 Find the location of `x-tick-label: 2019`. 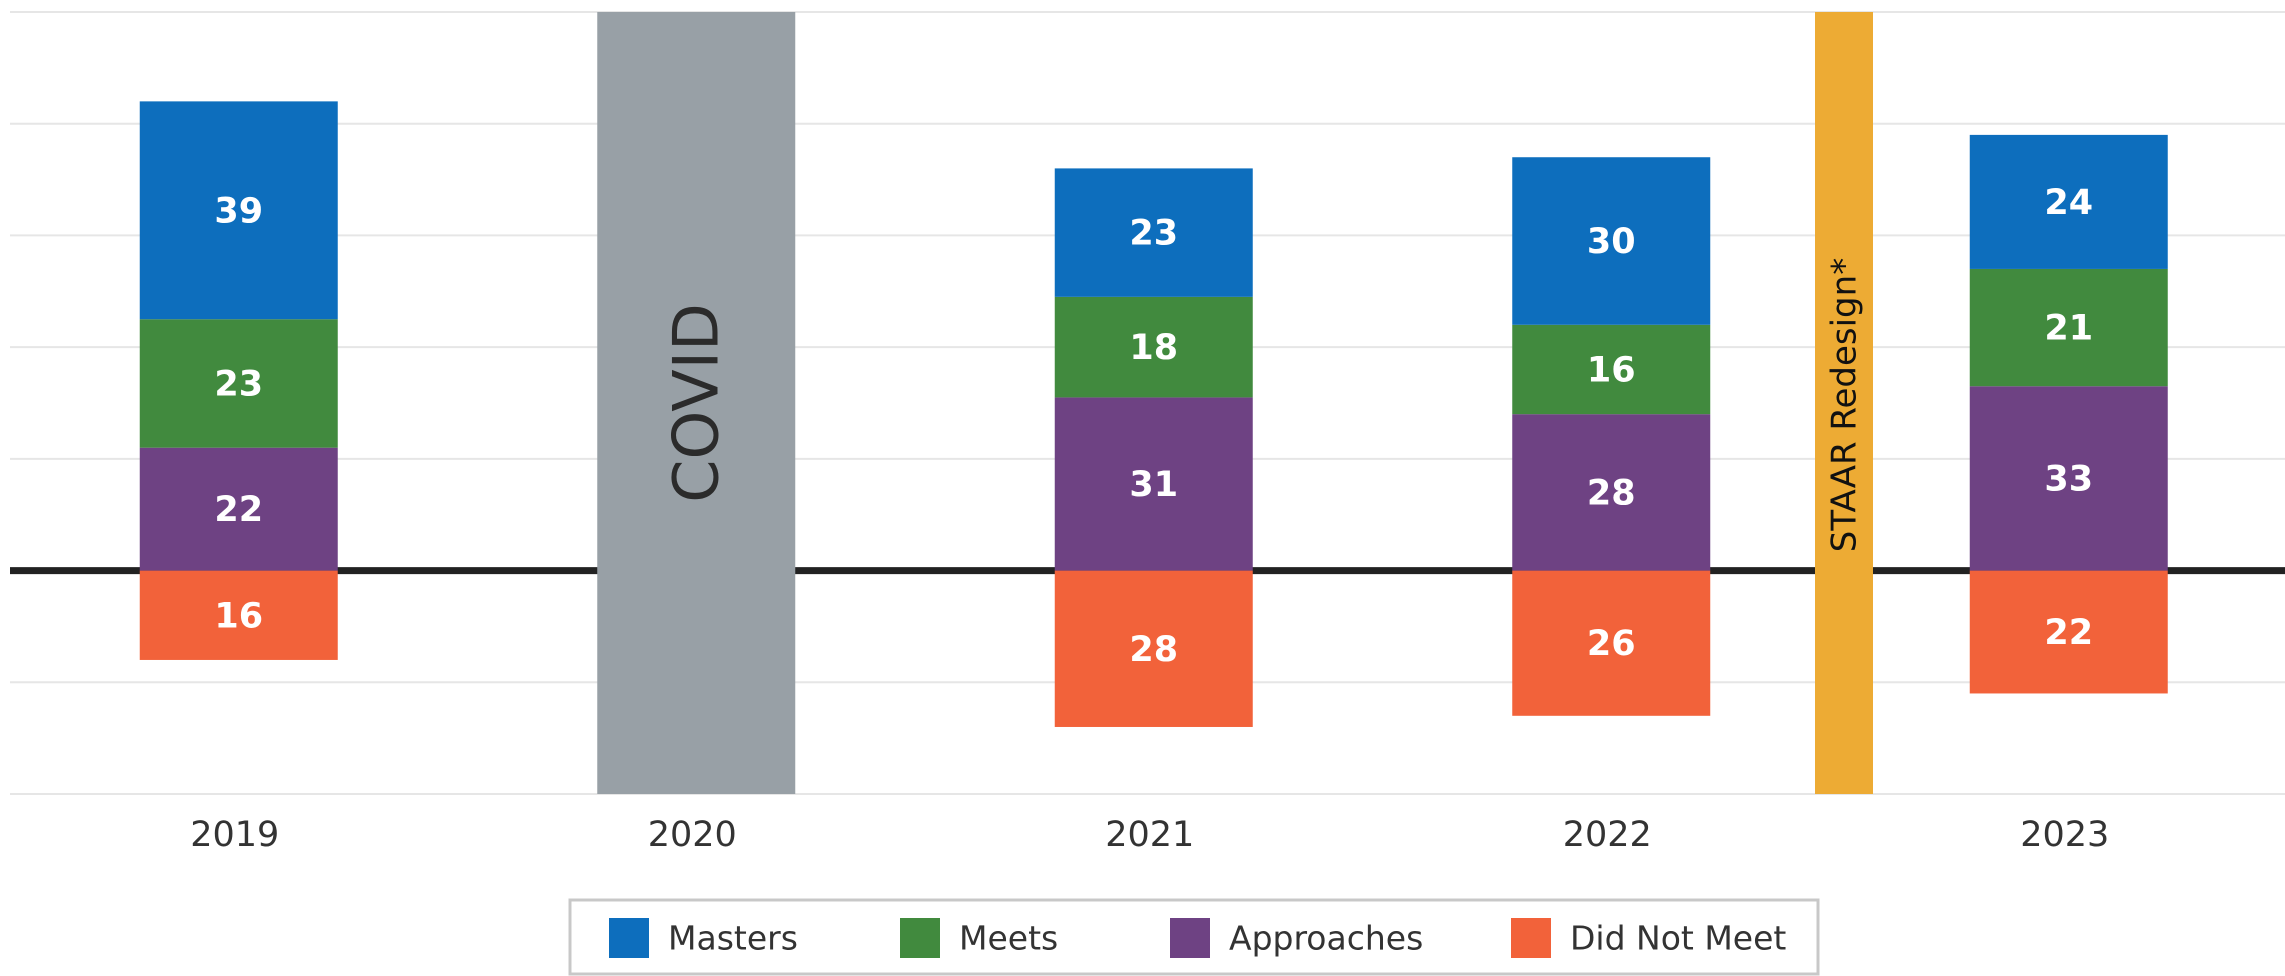

x-tick-label: 2019 is located at coordinates (234, 835).